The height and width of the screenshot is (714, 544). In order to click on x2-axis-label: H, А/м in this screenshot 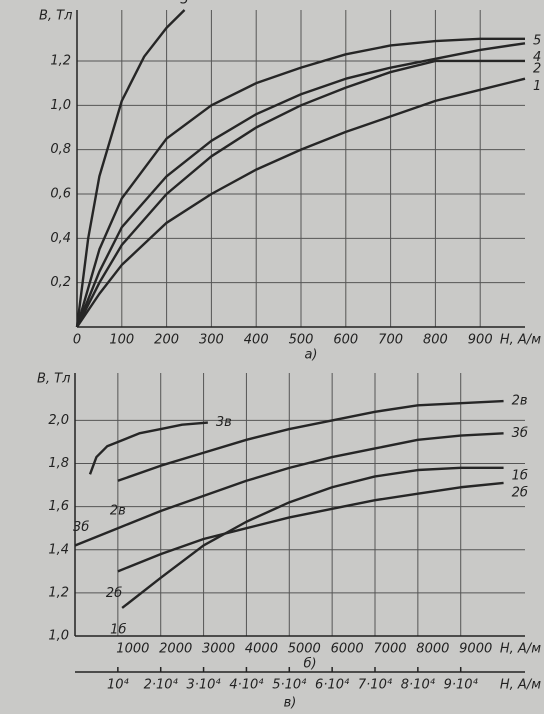, I will do `click(520, 685)`.